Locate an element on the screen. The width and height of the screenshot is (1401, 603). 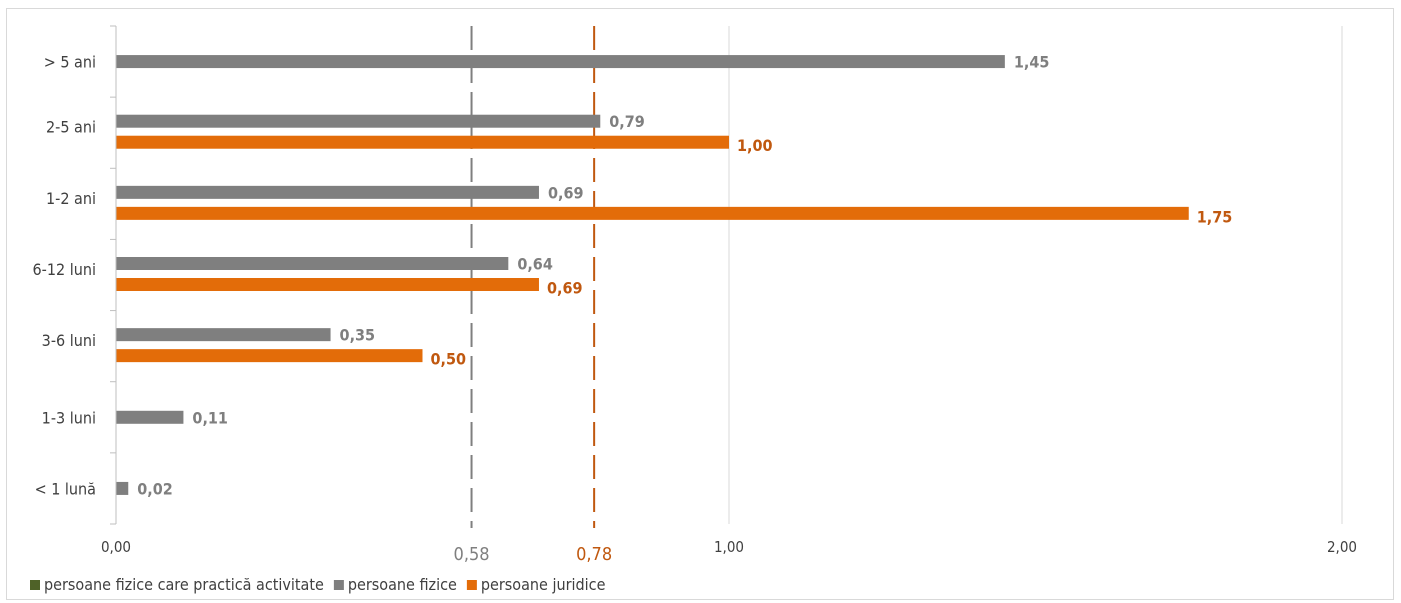
category-label: 1-3 luni is located at coordinates (69, 417).